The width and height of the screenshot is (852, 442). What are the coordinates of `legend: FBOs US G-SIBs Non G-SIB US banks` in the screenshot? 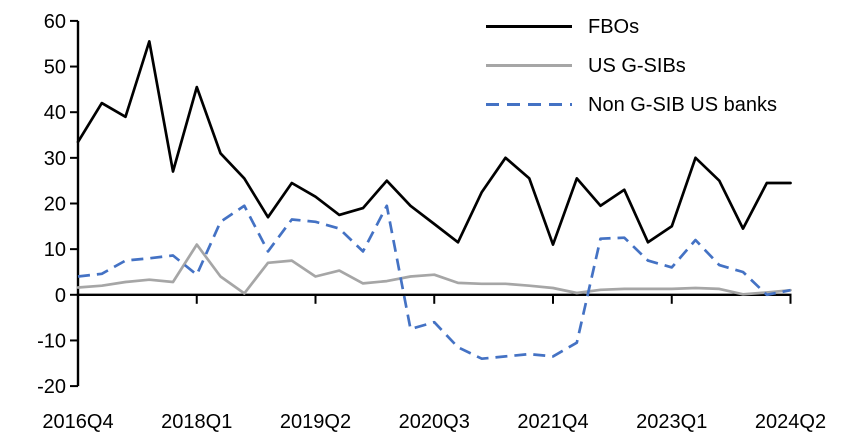 It's located at (631, 65).